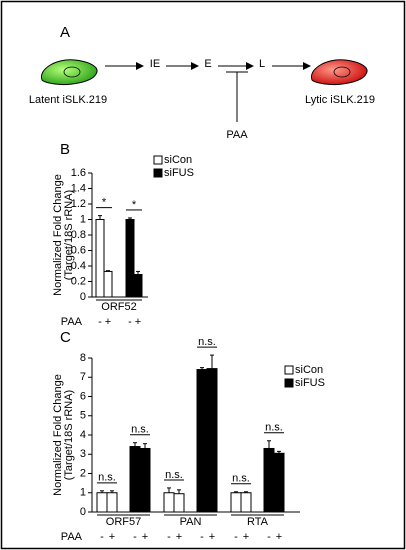  Describe the element at coordinates (78, 204) in the screenshot. I see `y-tick-label: 1.2` at that location.